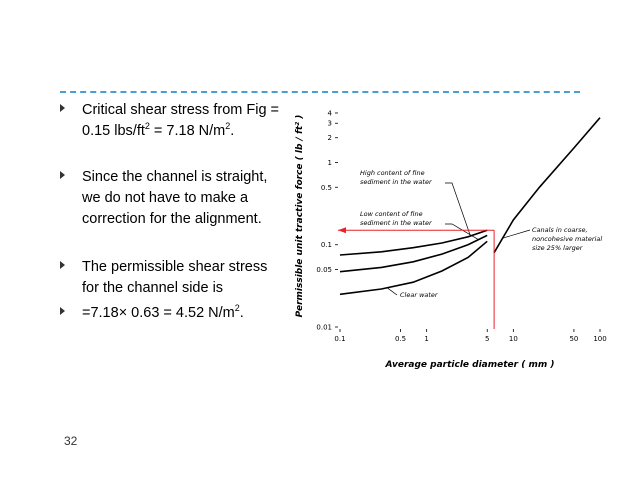  What do you see at coordinates (513, 339) in the screenshot?
I see `x-tick-label: 10` at bounding box center [513, 339].